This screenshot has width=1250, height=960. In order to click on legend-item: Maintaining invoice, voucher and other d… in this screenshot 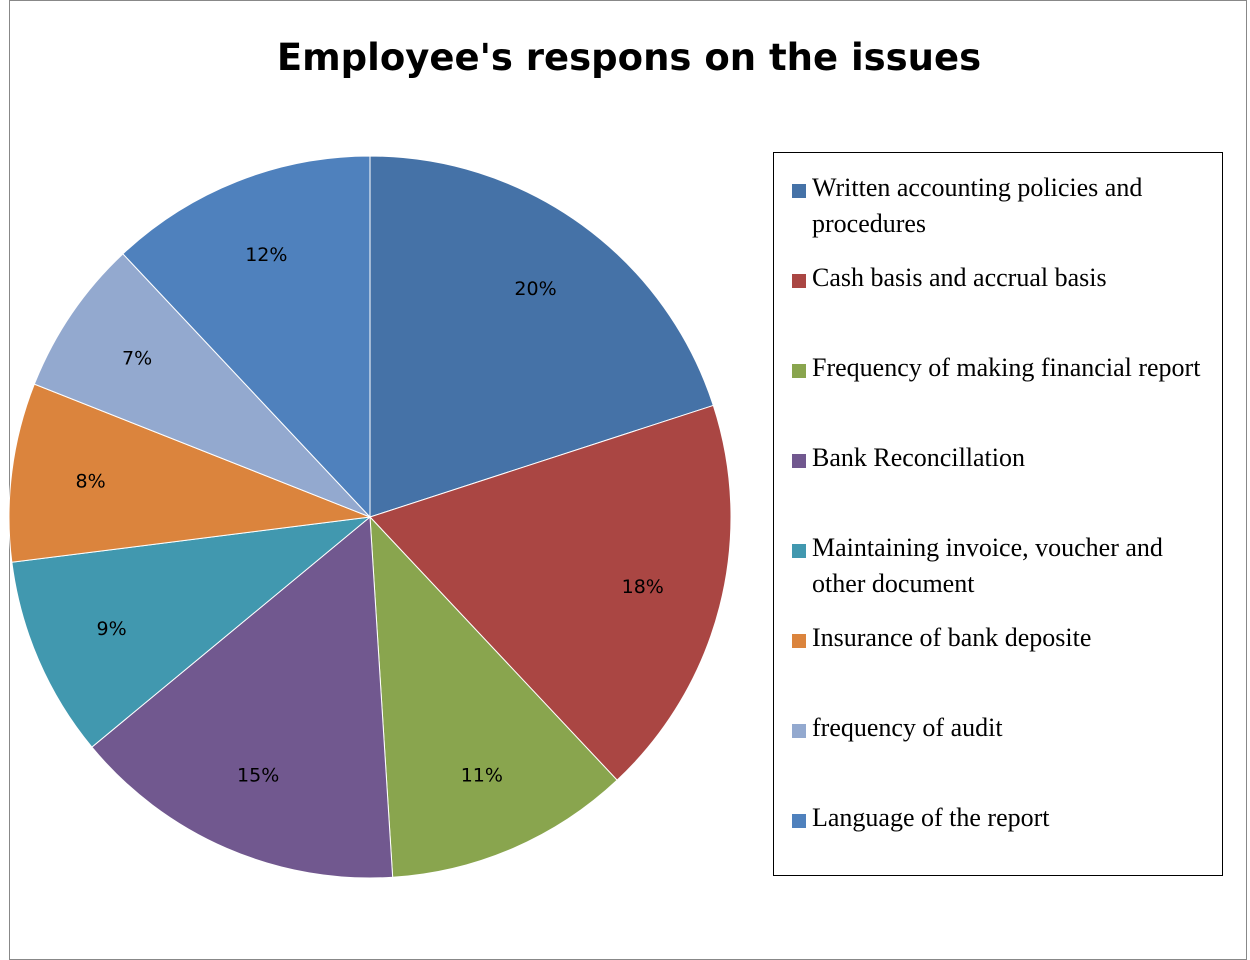, I will do `click(1002, 566)`.